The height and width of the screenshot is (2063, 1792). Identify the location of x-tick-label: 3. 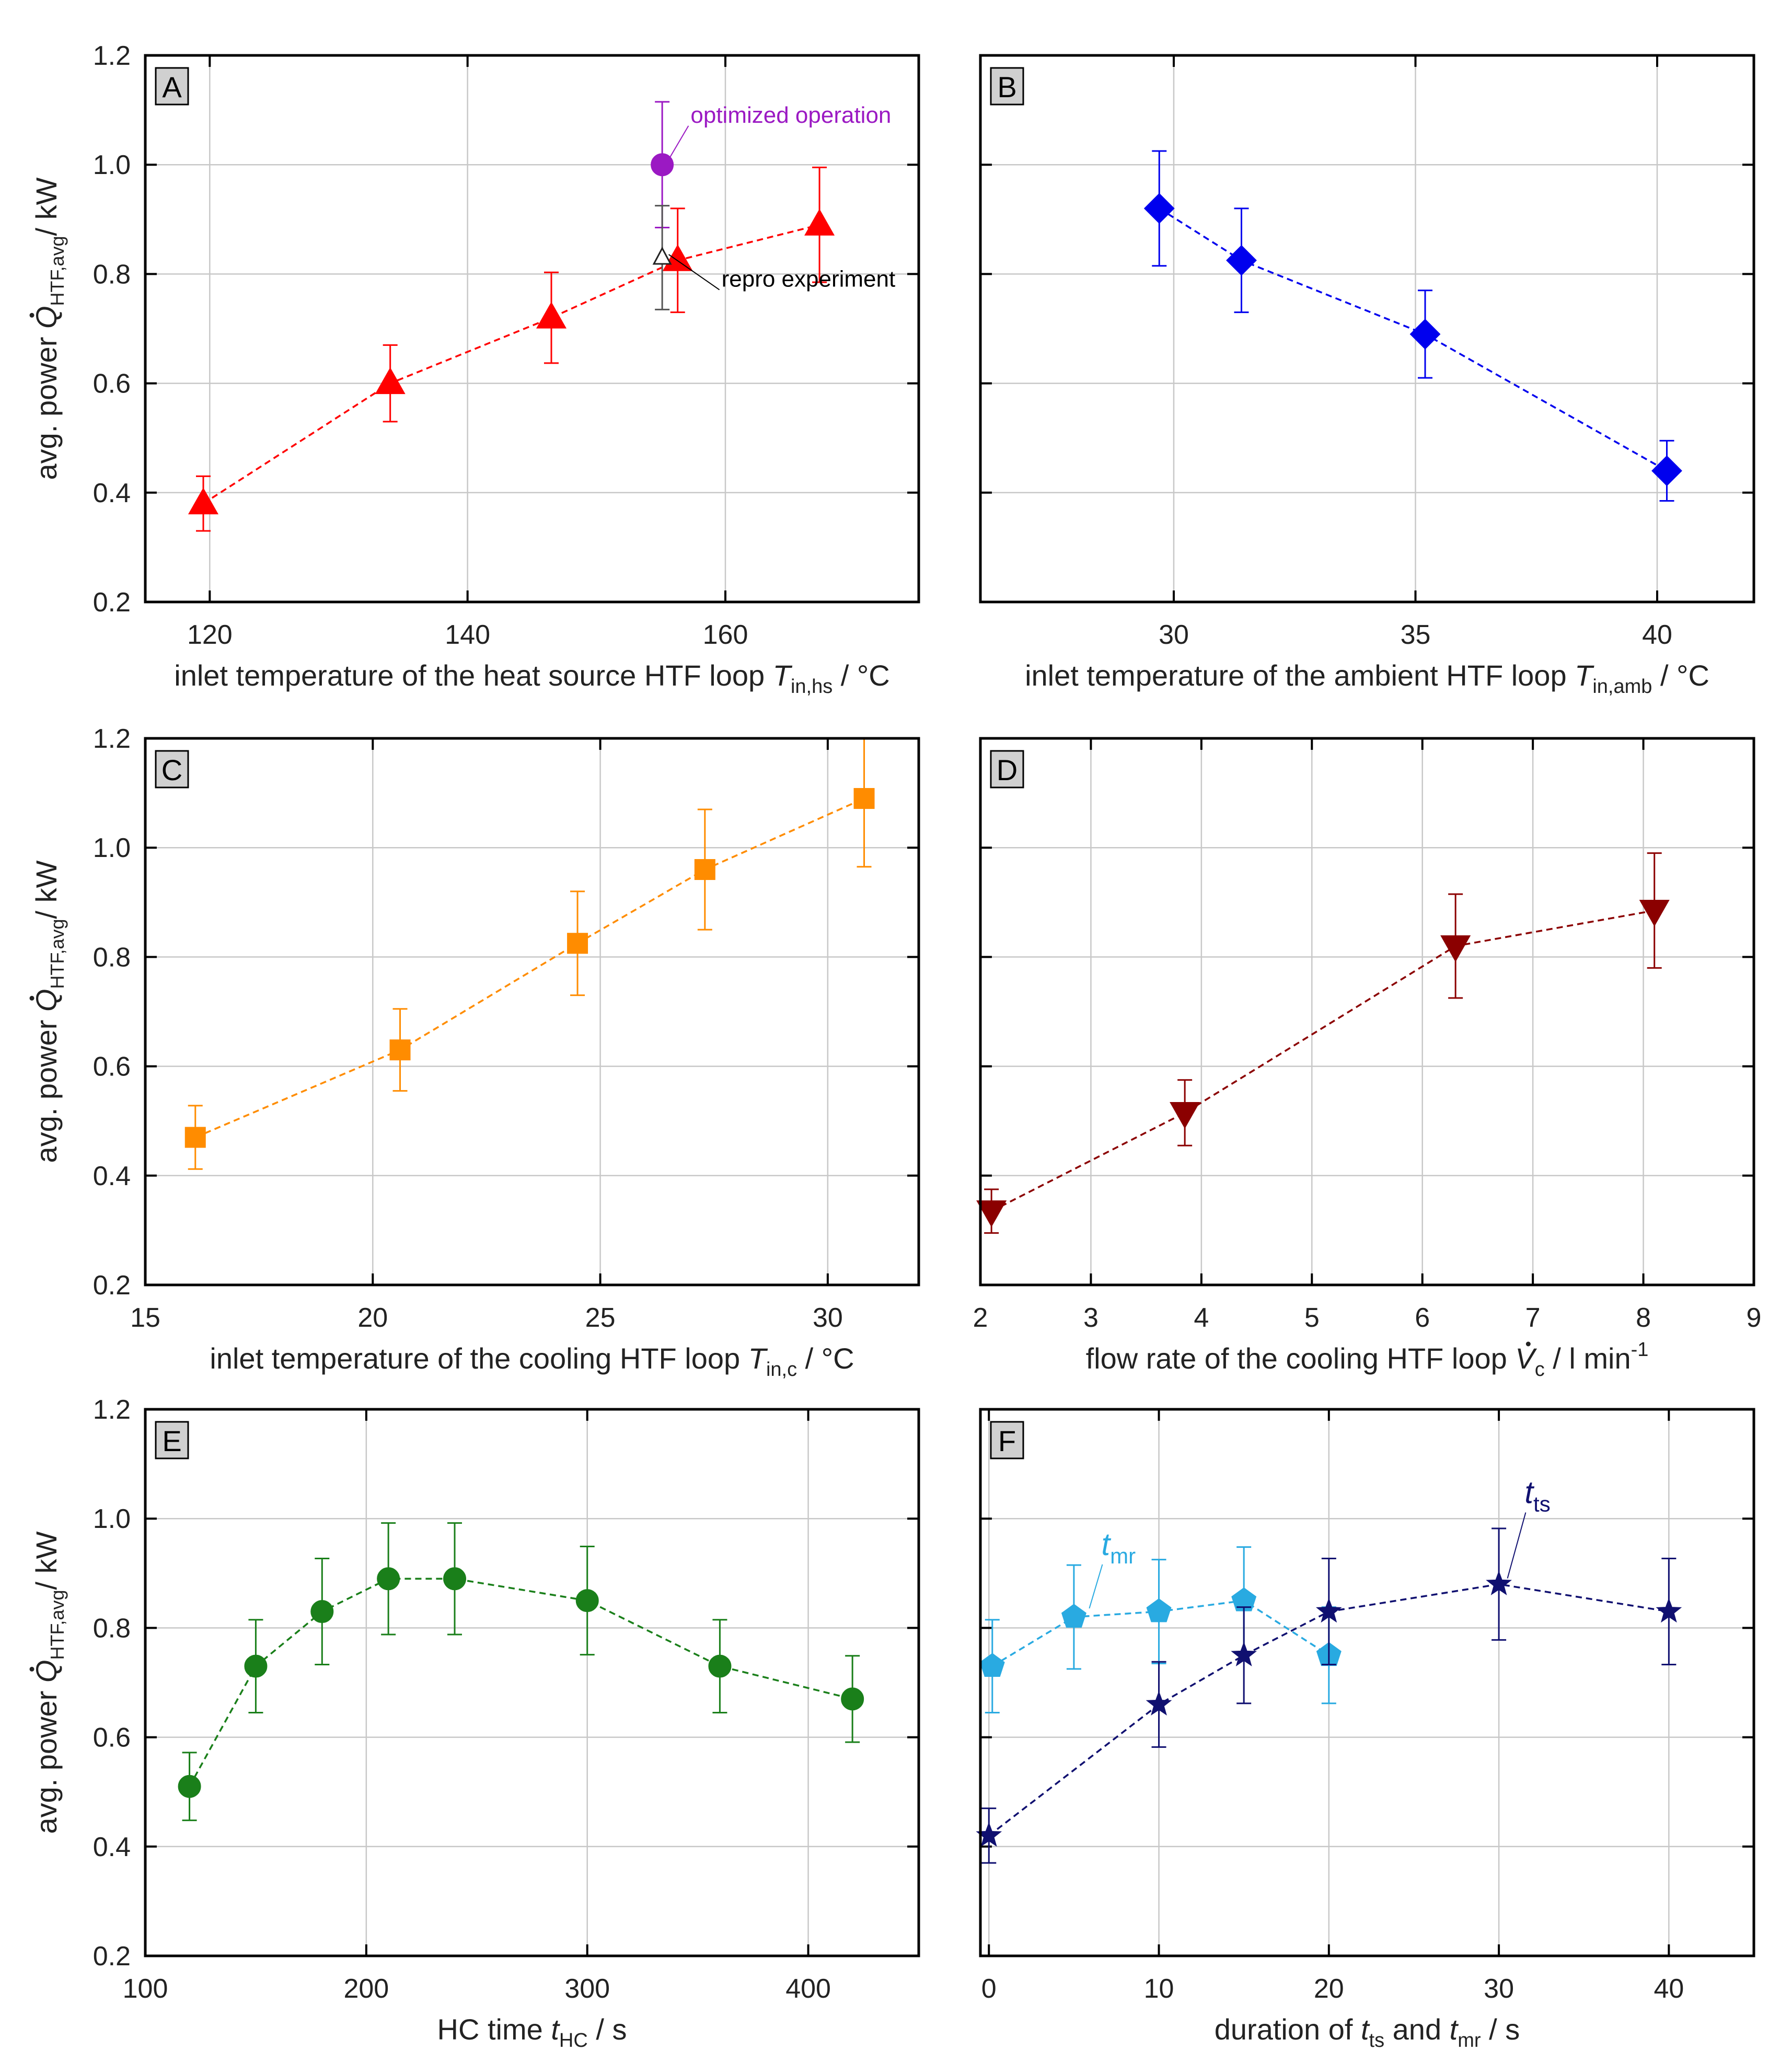
(1091, 1318).